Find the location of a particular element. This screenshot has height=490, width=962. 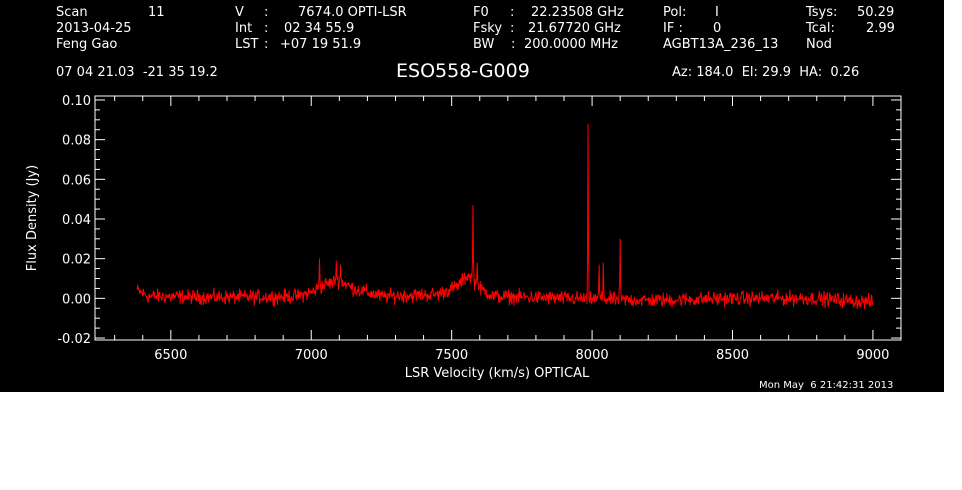

y-tick-label: 0.06 is located at coordinates (76, 180).